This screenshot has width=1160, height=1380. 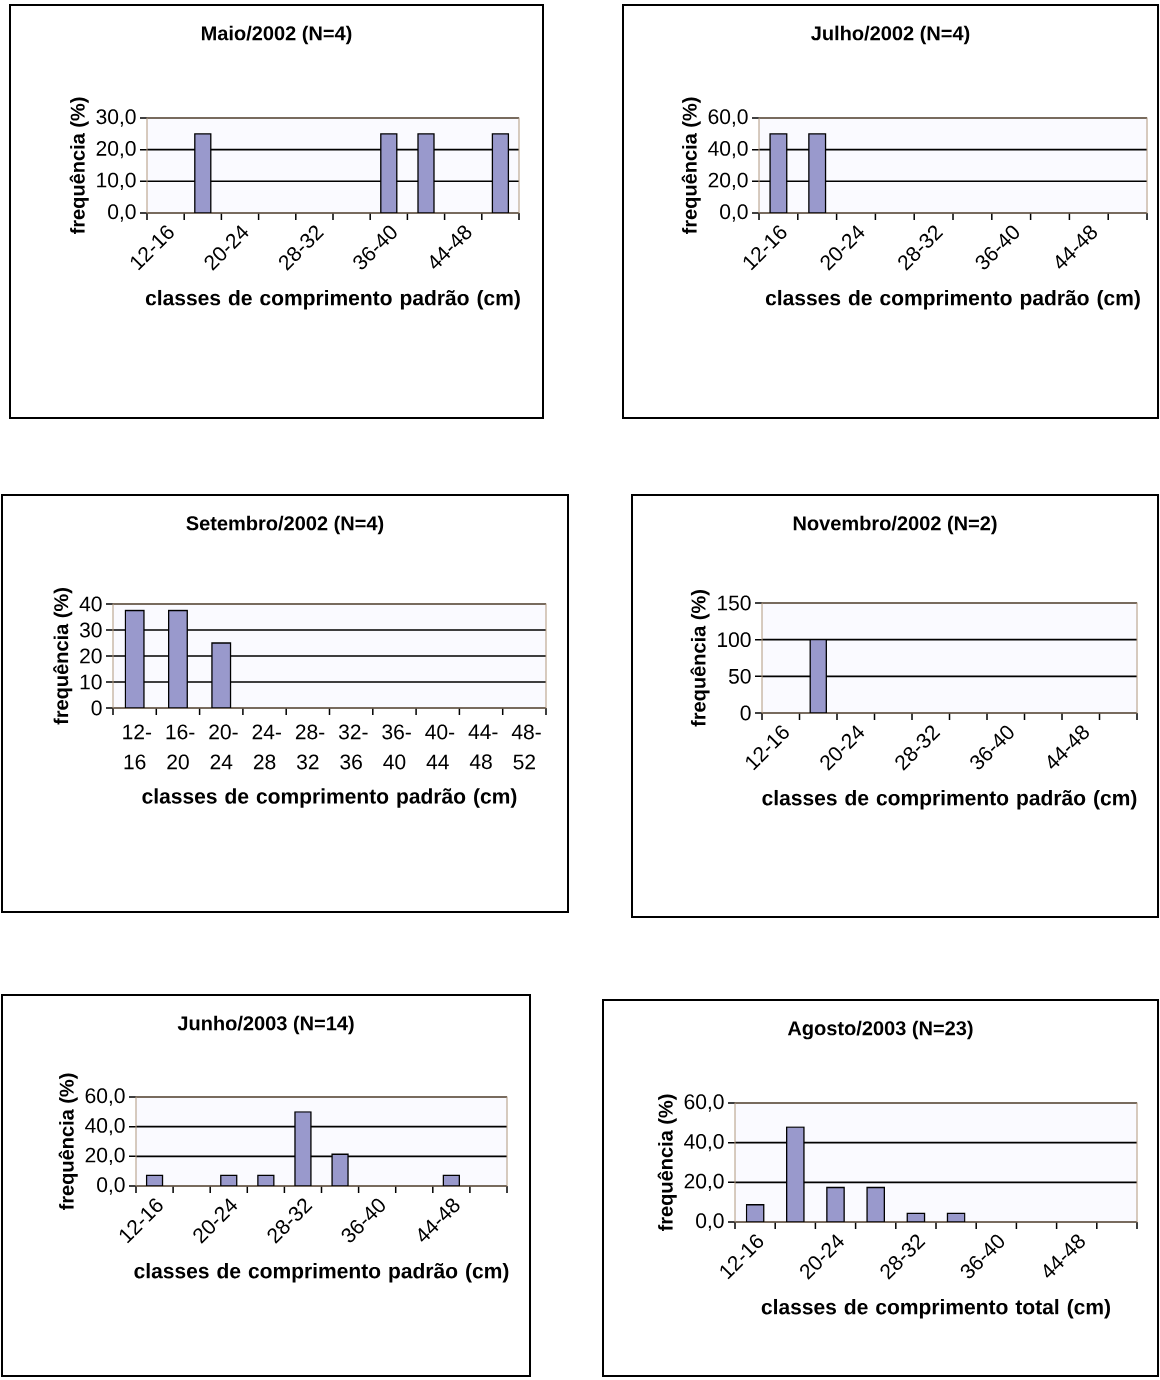 What do you see at coordinates (483, 747) in the screenshot?
I see `x-tick-label: 44-48` at bounding box center [483, 747].